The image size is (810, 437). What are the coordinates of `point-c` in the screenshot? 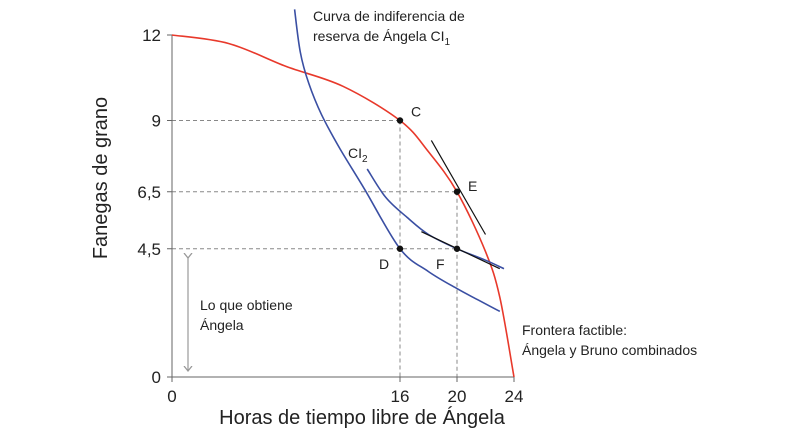 It's located at (400, 120).